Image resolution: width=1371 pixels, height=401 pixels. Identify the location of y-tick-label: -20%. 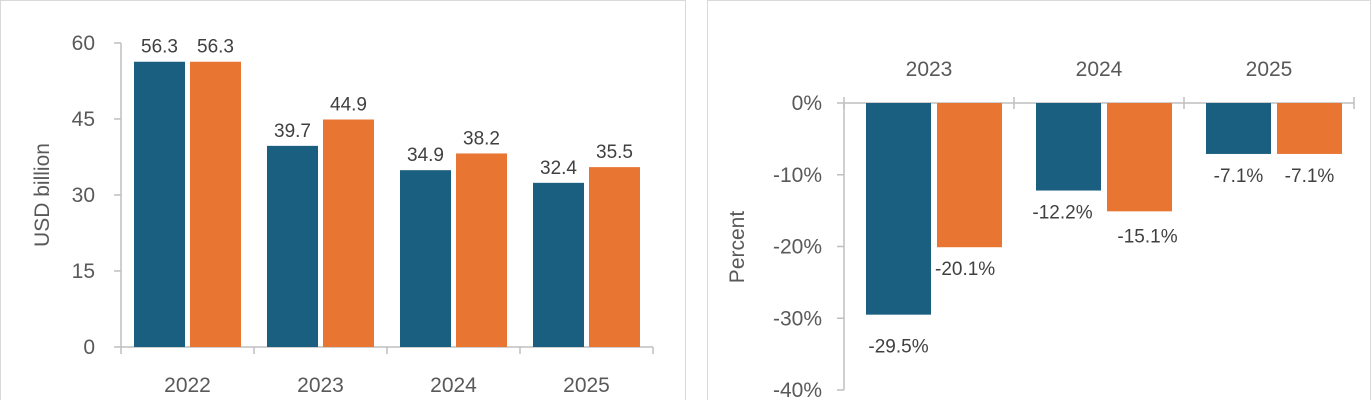
(797, 247).